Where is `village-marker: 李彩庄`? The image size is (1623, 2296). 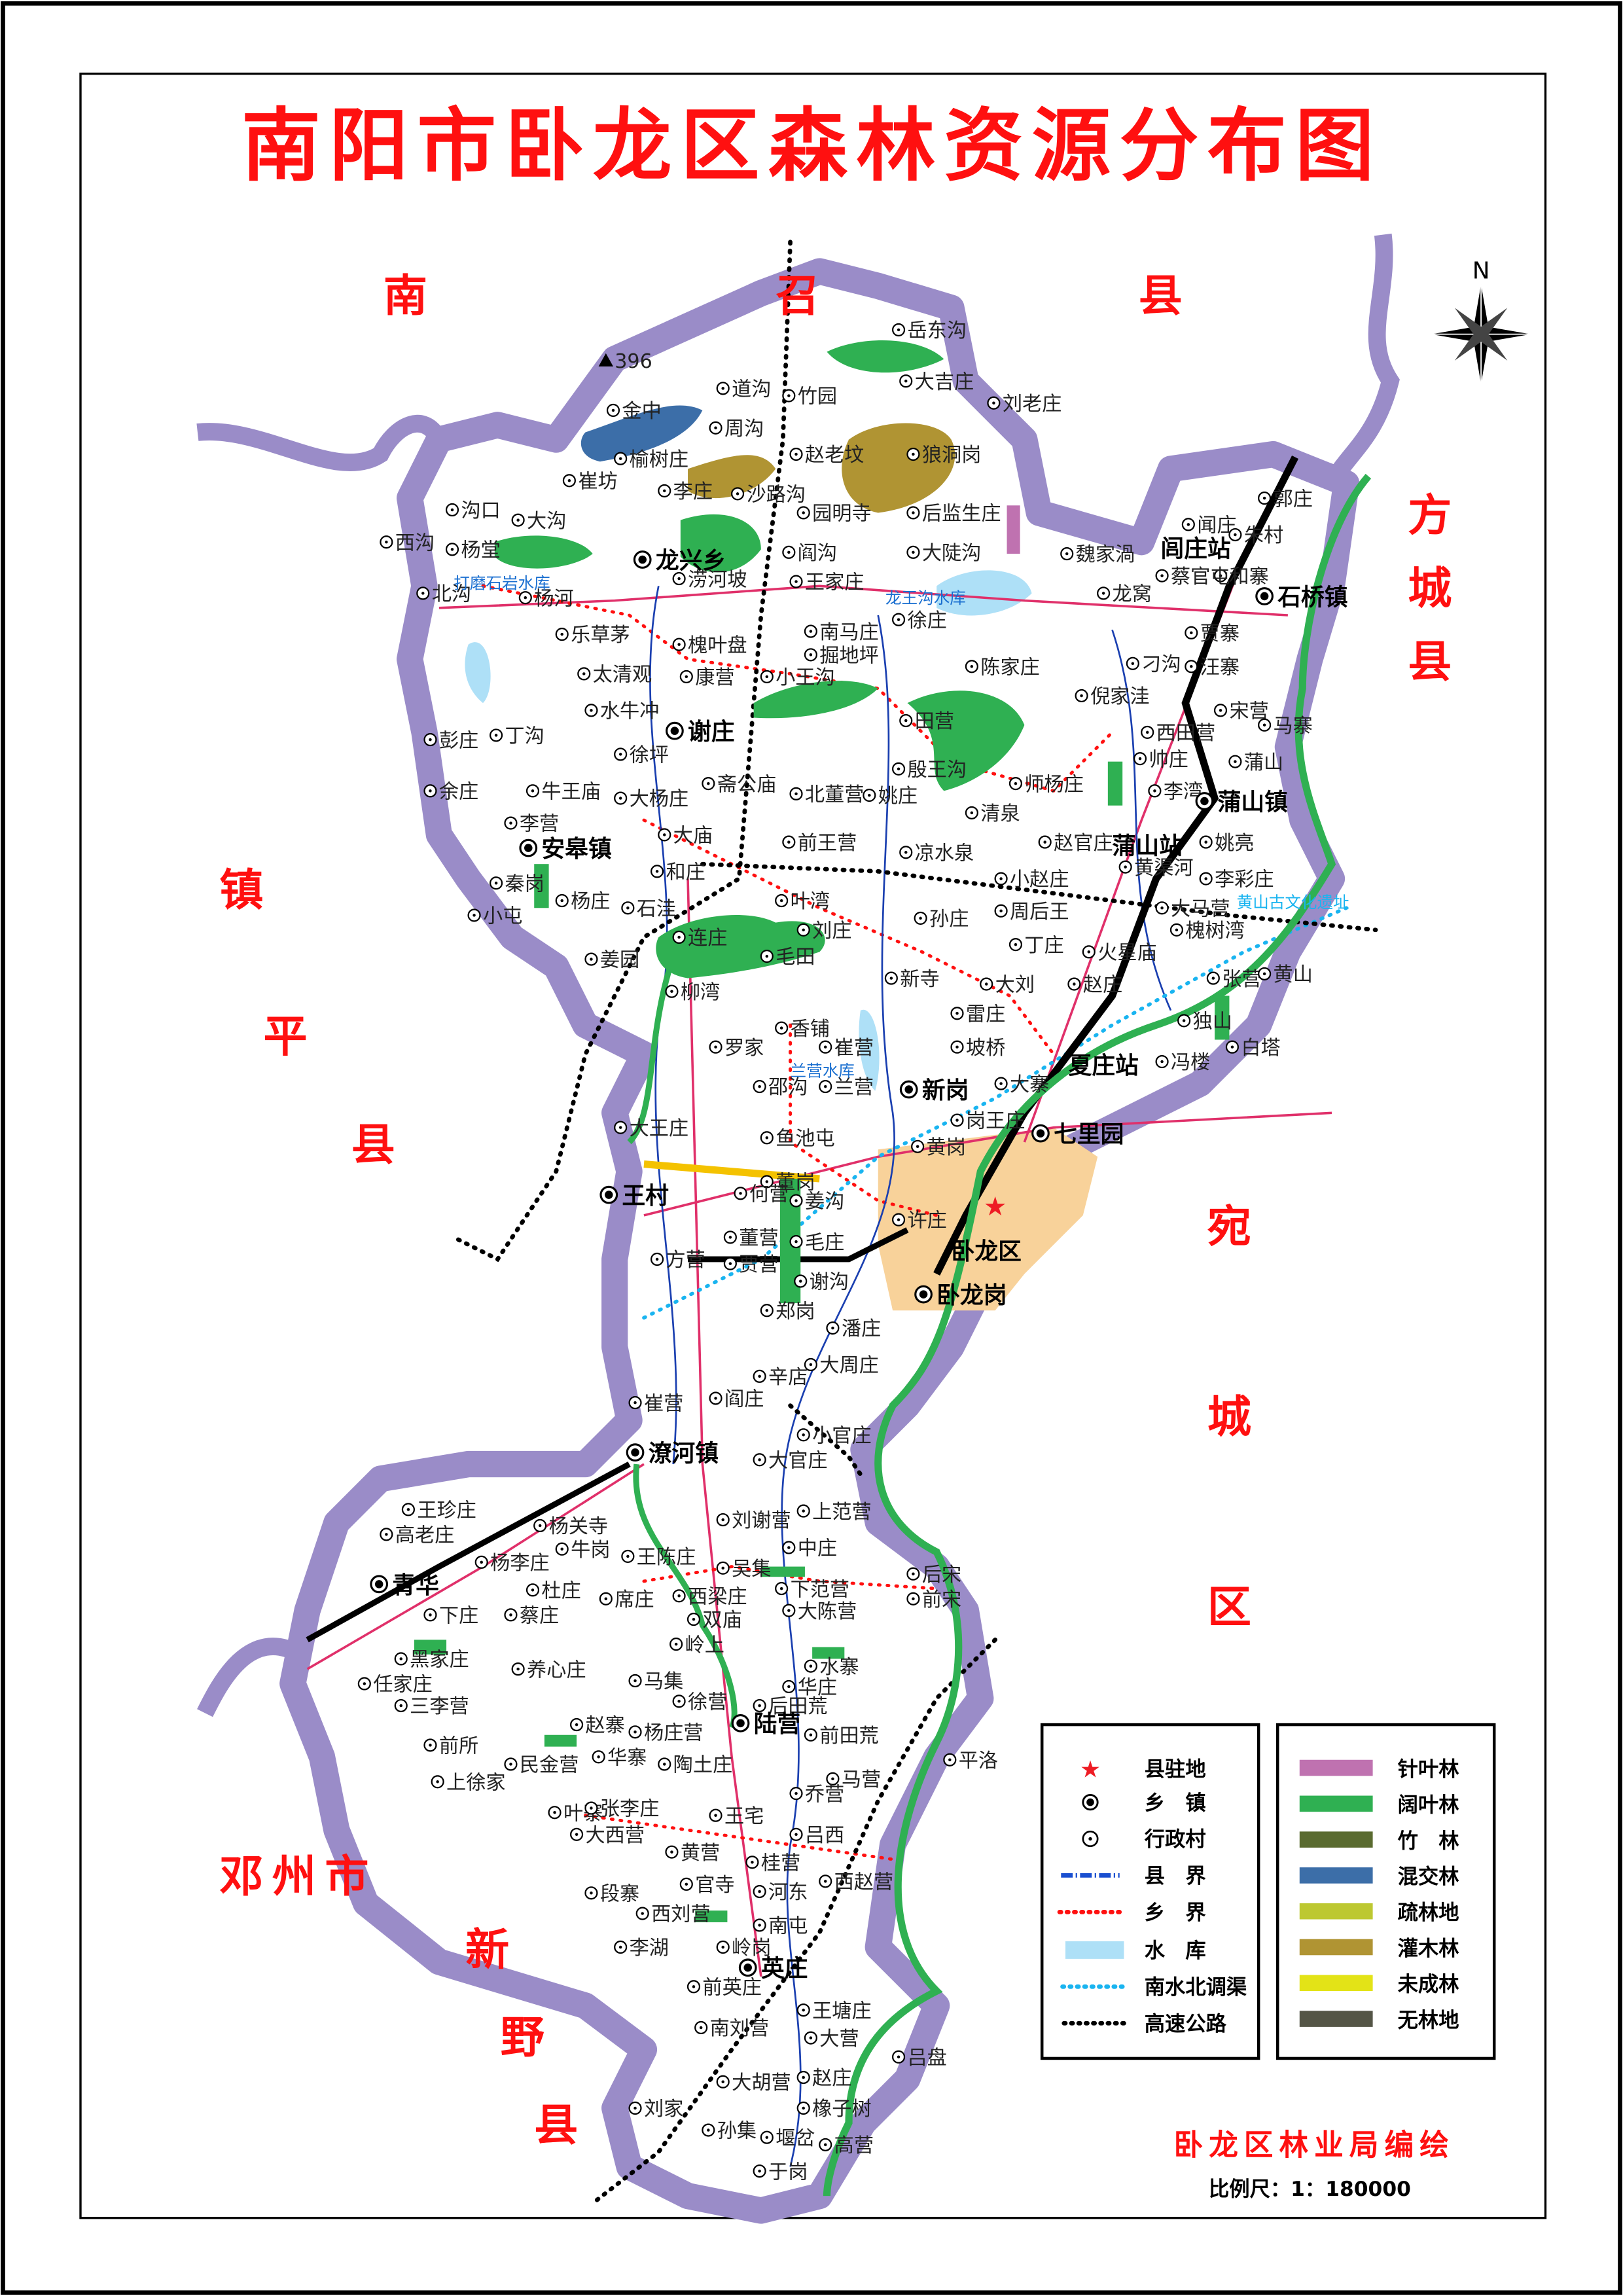
village-marker: 李彩庄 is located at coordinates (1236, 880).